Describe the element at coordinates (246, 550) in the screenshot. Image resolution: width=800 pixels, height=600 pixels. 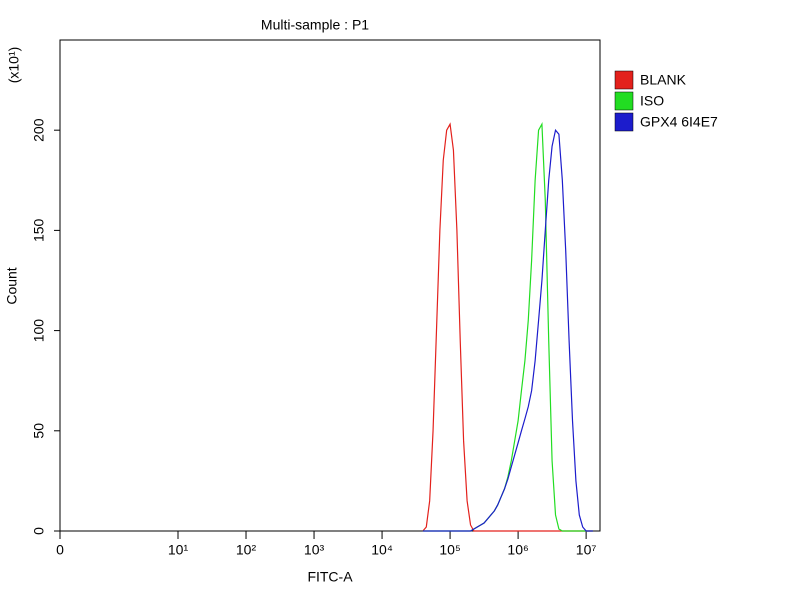
I see `x-tick-label: 10²` at that location.